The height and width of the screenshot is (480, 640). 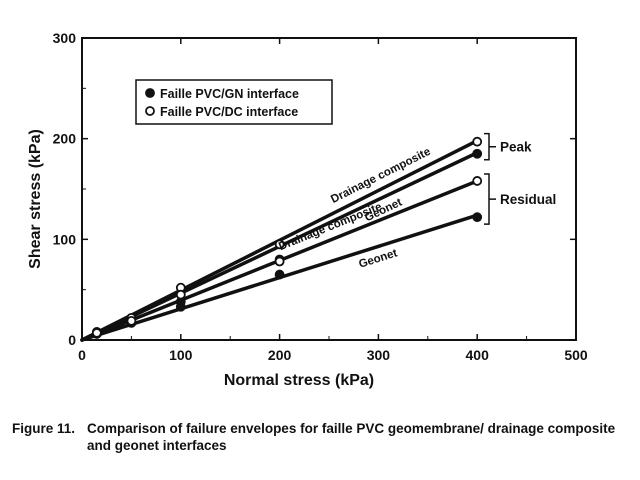 What do you see at coordinates (82, 355) in the screenshot?
I see `x-tick-label: 0` at bounding box center [82, 355].